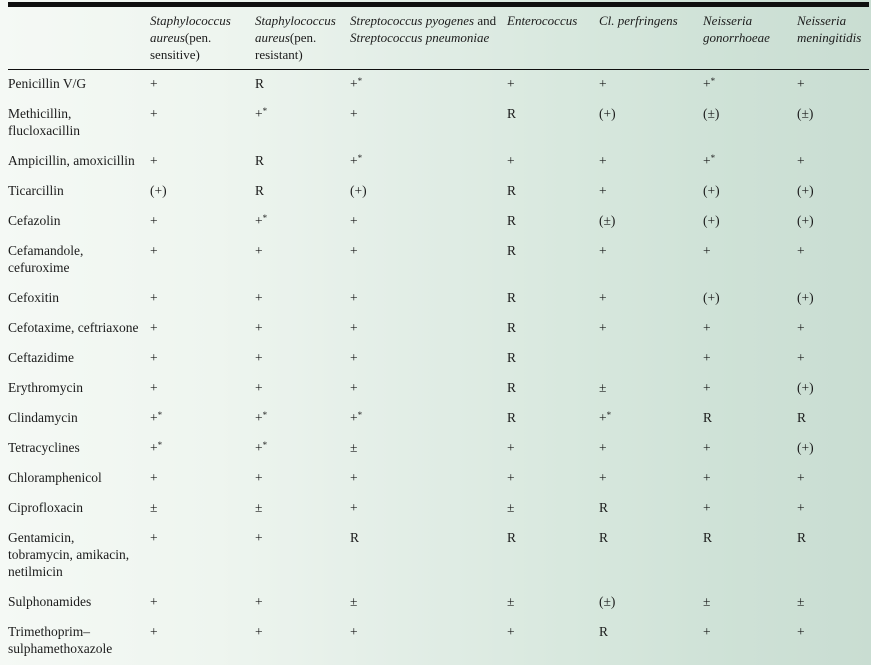  What do you see at coordinates (438, 162) in the screenshot?
I see `table-row: Ampicillin, amoxicillin+R+*+++*+` at bounding box center [438, 162].